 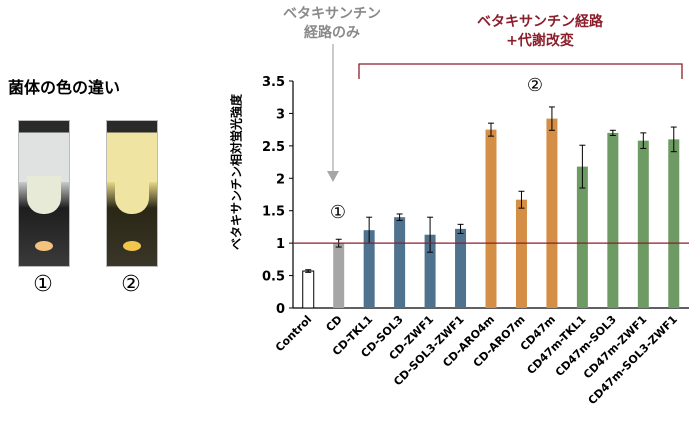 What do you see at coordinates (333, 323) in the screenshot?
I see `x-tick-label: CD` at bounding box center [333, 323].